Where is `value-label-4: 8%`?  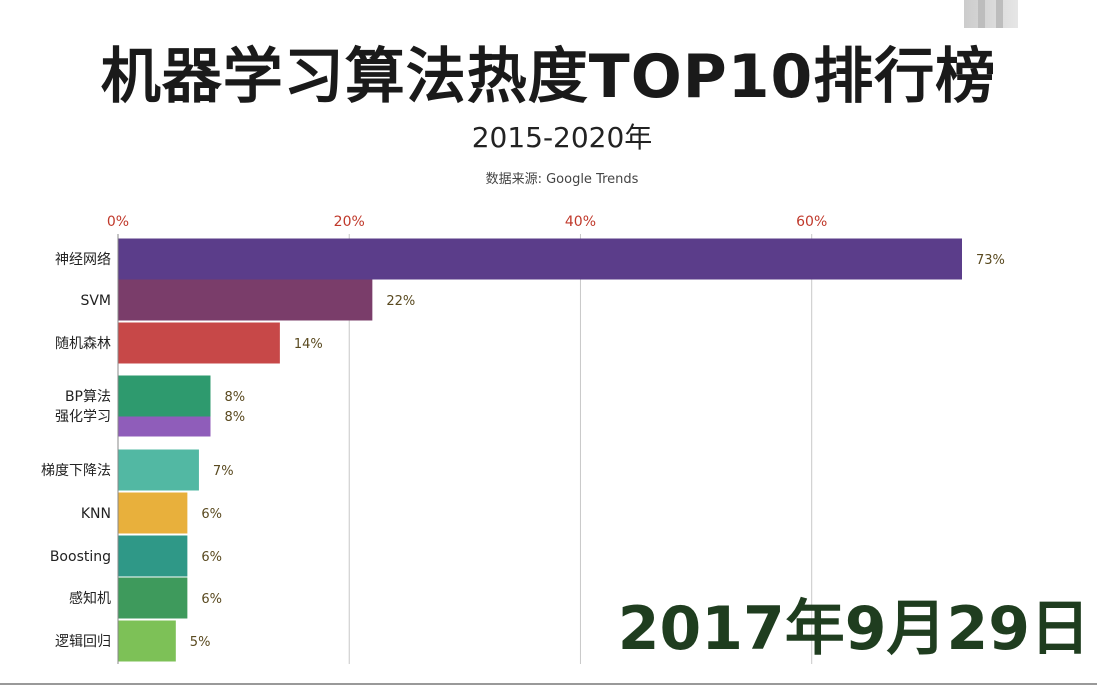 value-label-4: 8% is located at coordinates (234, 417).